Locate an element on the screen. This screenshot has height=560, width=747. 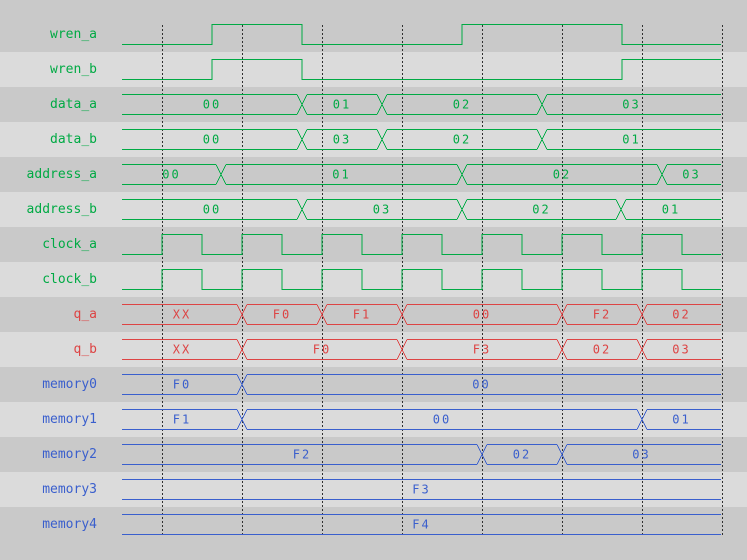
signal-row-data_a: data_a 00 01 02 03 is located at coordinates (373, 104).